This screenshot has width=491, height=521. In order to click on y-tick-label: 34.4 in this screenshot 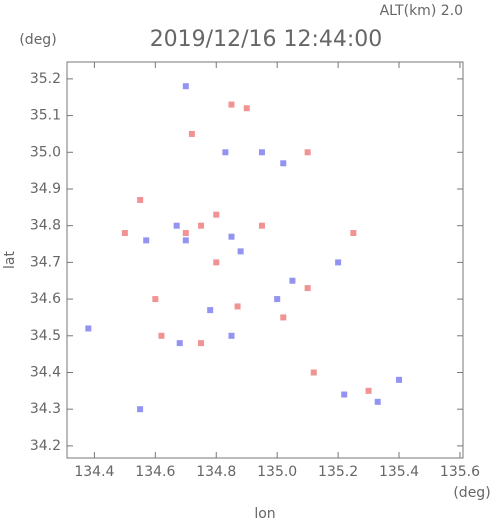, I will do `click(45, 372)`.